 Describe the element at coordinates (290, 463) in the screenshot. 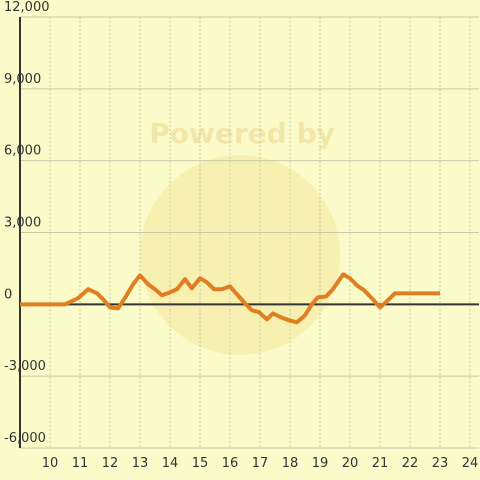

I see `x-tick-label: 18` at that location.